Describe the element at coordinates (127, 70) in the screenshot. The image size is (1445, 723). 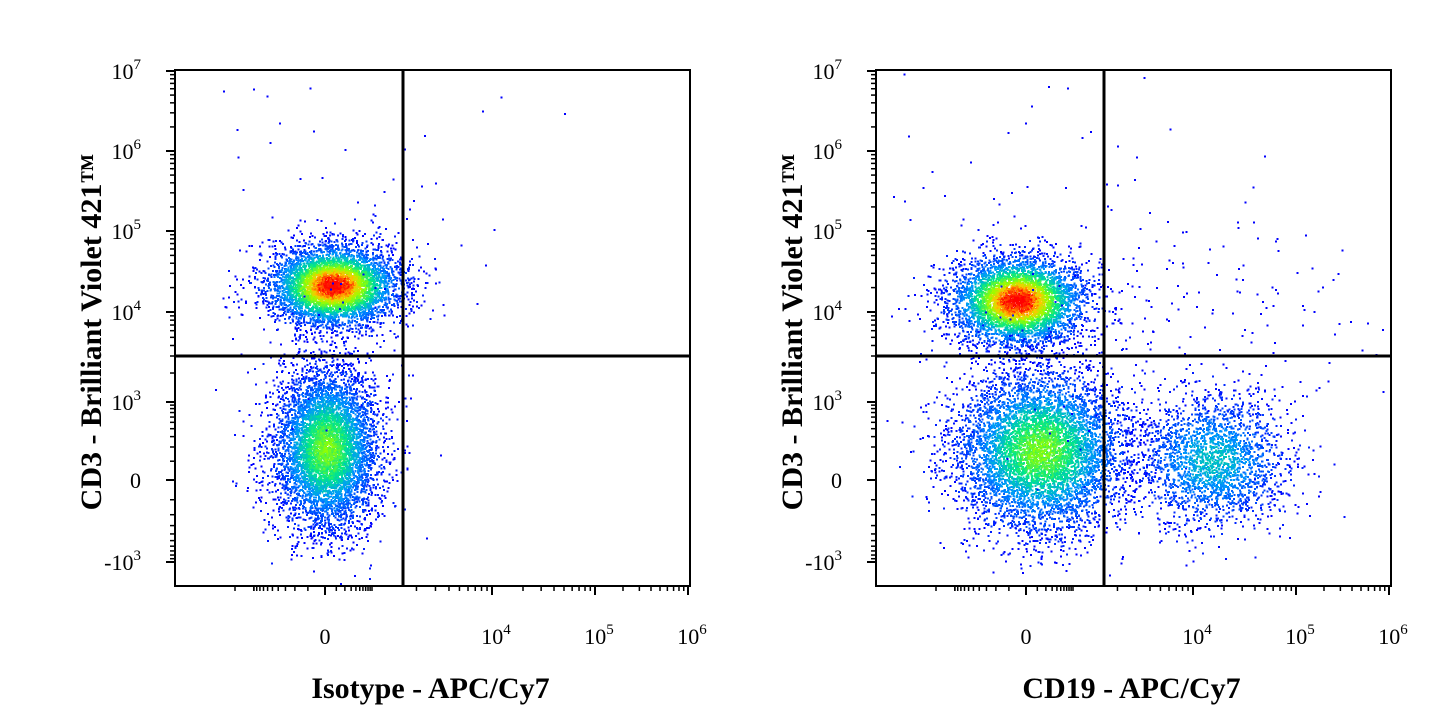
I see `y-tick-label: 10⁷` at that location.